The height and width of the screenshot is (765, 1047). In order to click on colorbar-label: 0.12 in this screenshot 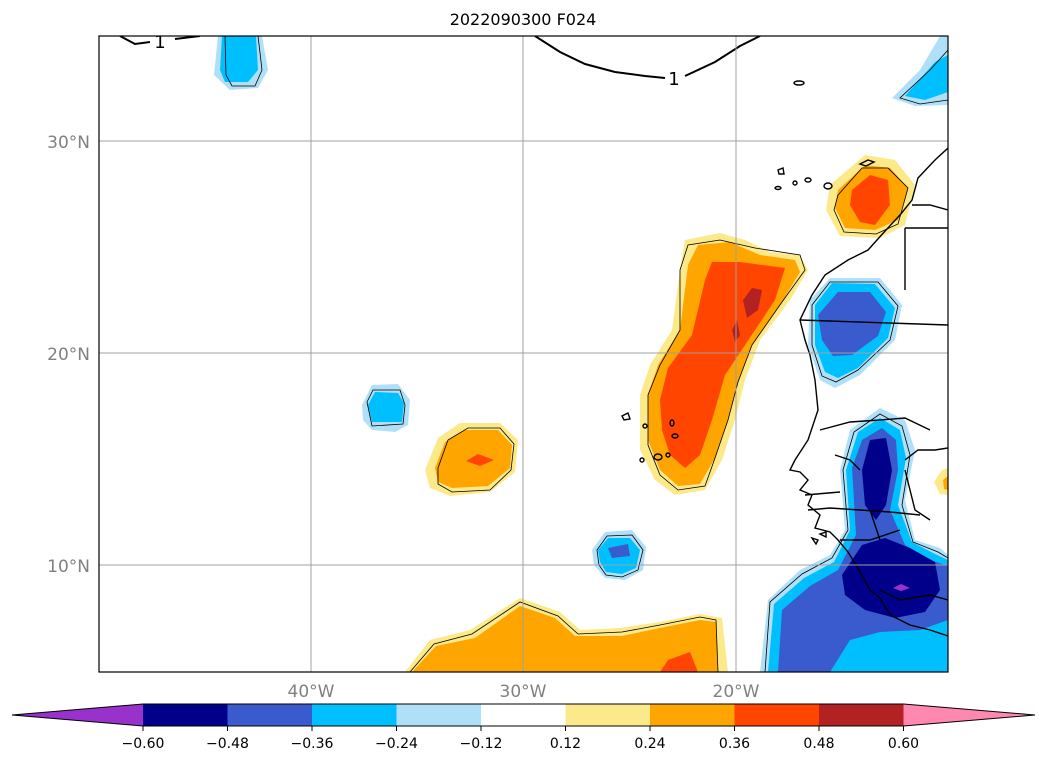, I will do `click(565, 744)`.